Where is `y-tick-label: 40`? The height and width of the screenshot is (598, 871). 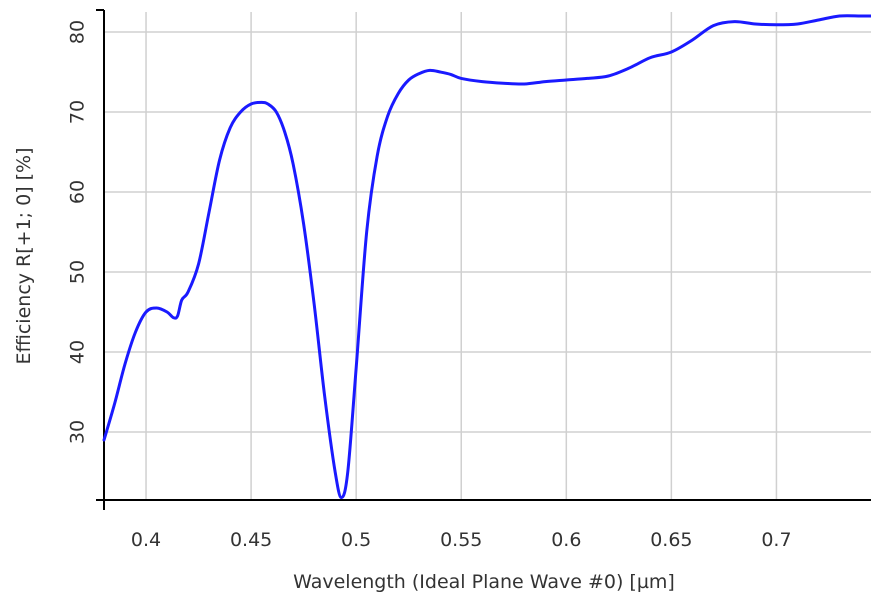
y-tick-label: 40 is located at coordinates (78, 352).